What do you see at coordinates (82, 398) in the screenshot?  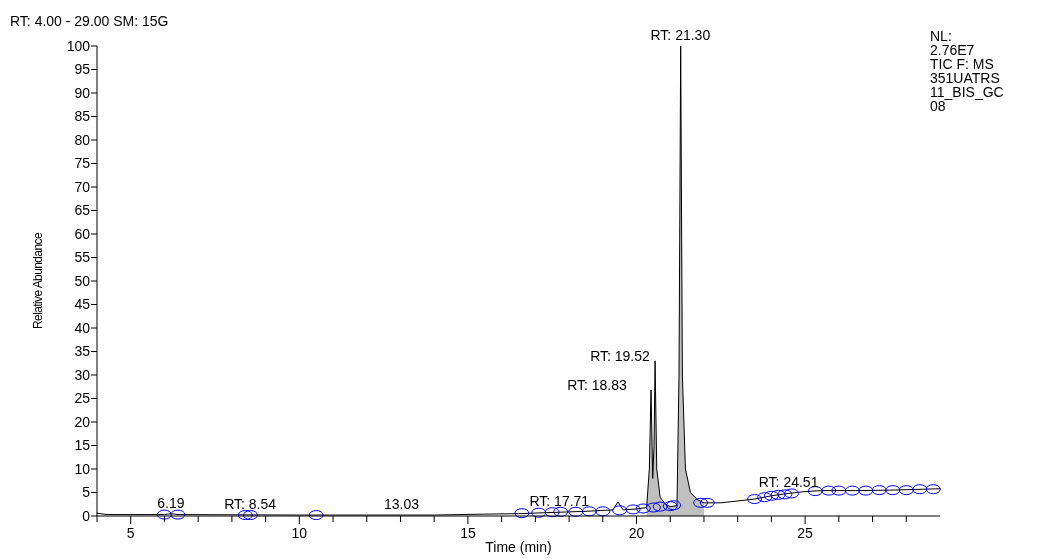 I see `y-tick-label: 25` at bounding box center [82, 398].